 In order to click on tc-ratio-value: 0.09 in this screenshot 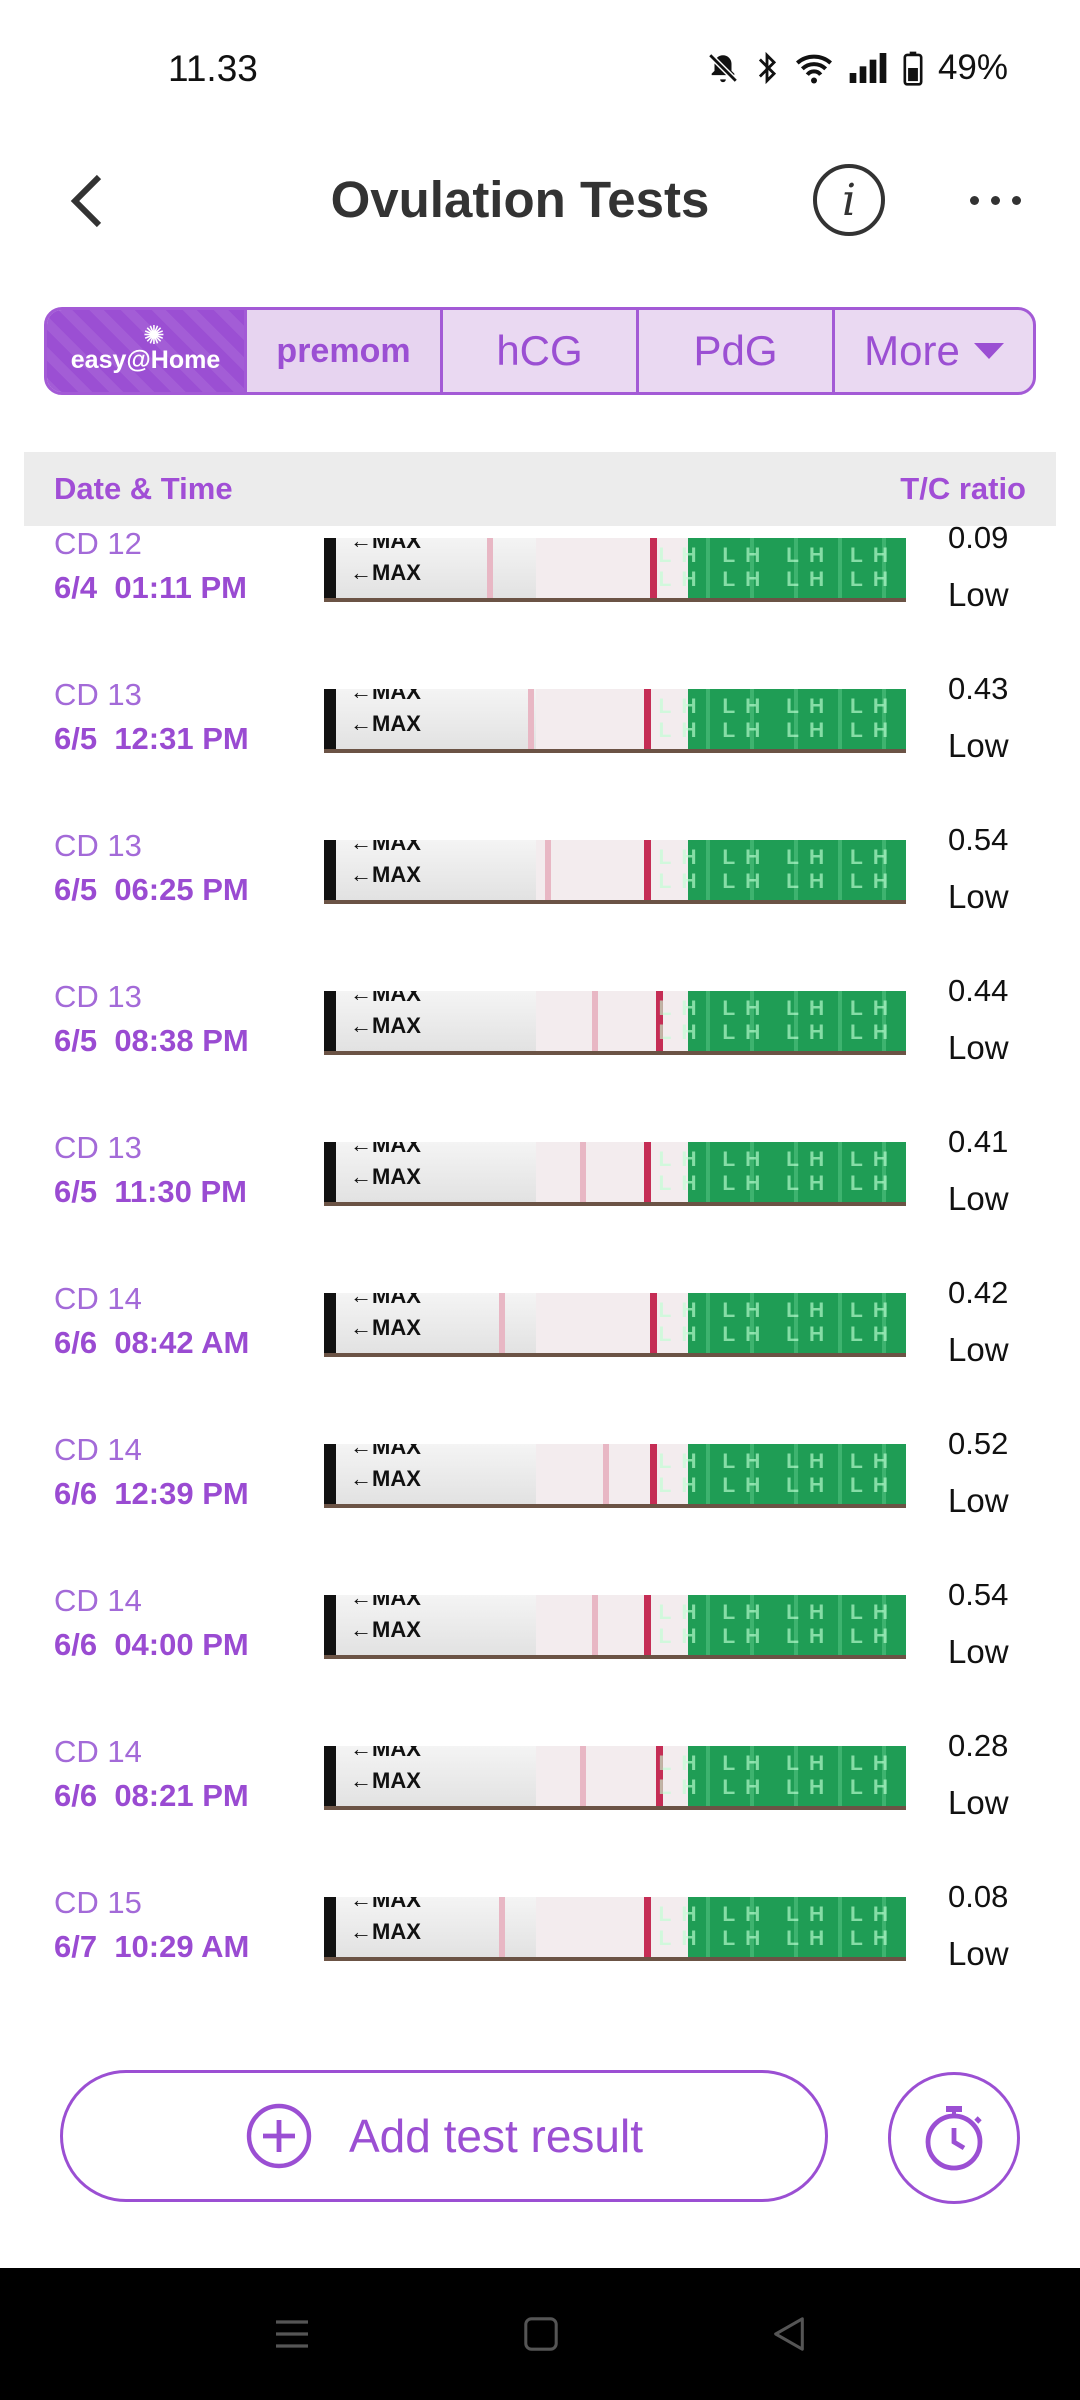, I will do `click(978, 540)`.